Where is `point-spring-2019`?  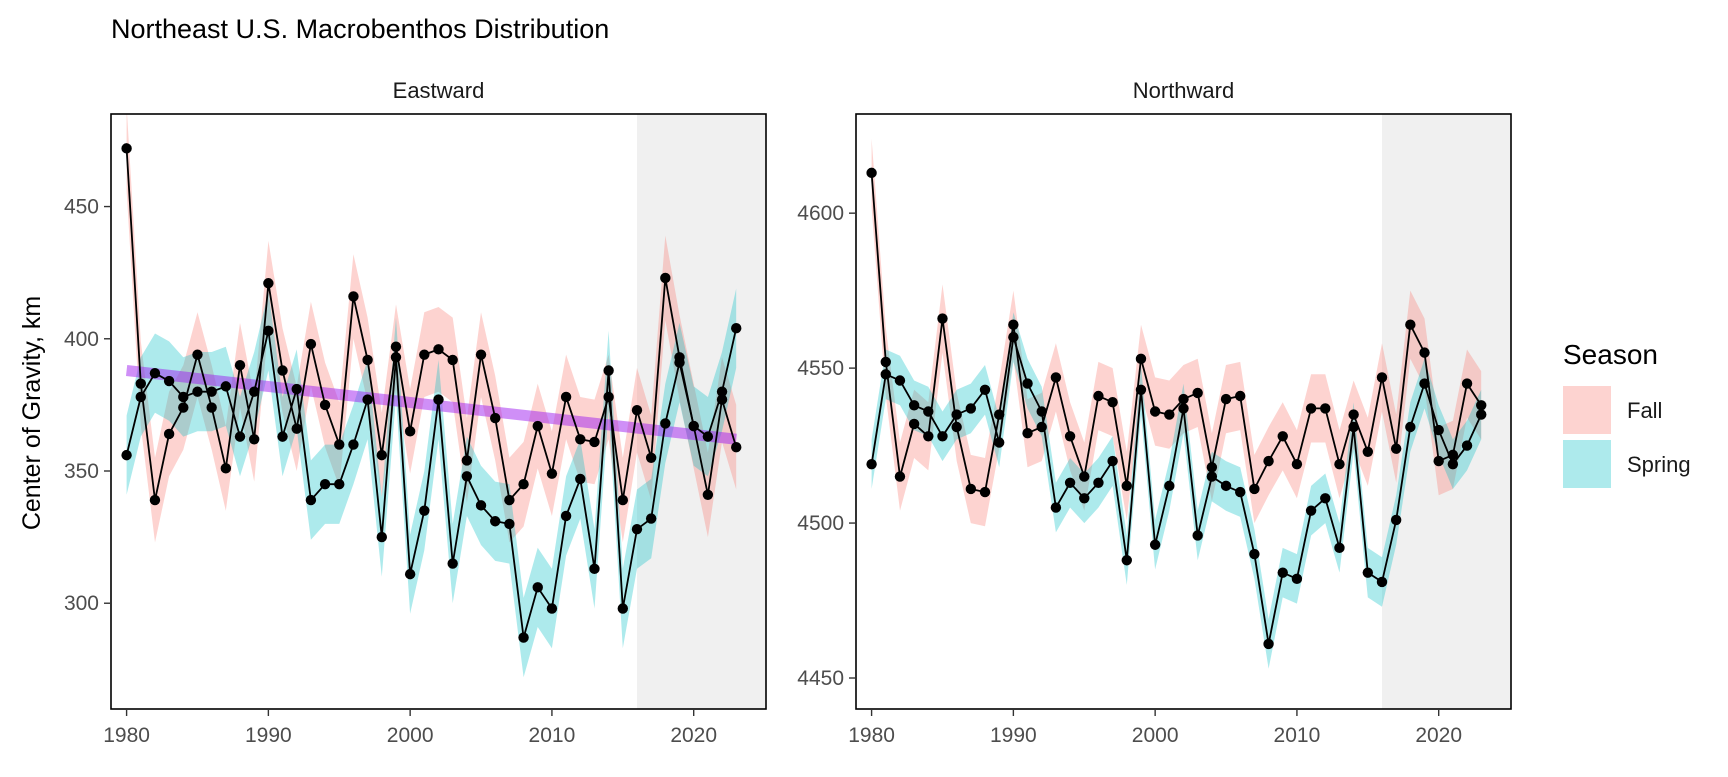 point-spring-2019 is located at coordinates (679, 362).